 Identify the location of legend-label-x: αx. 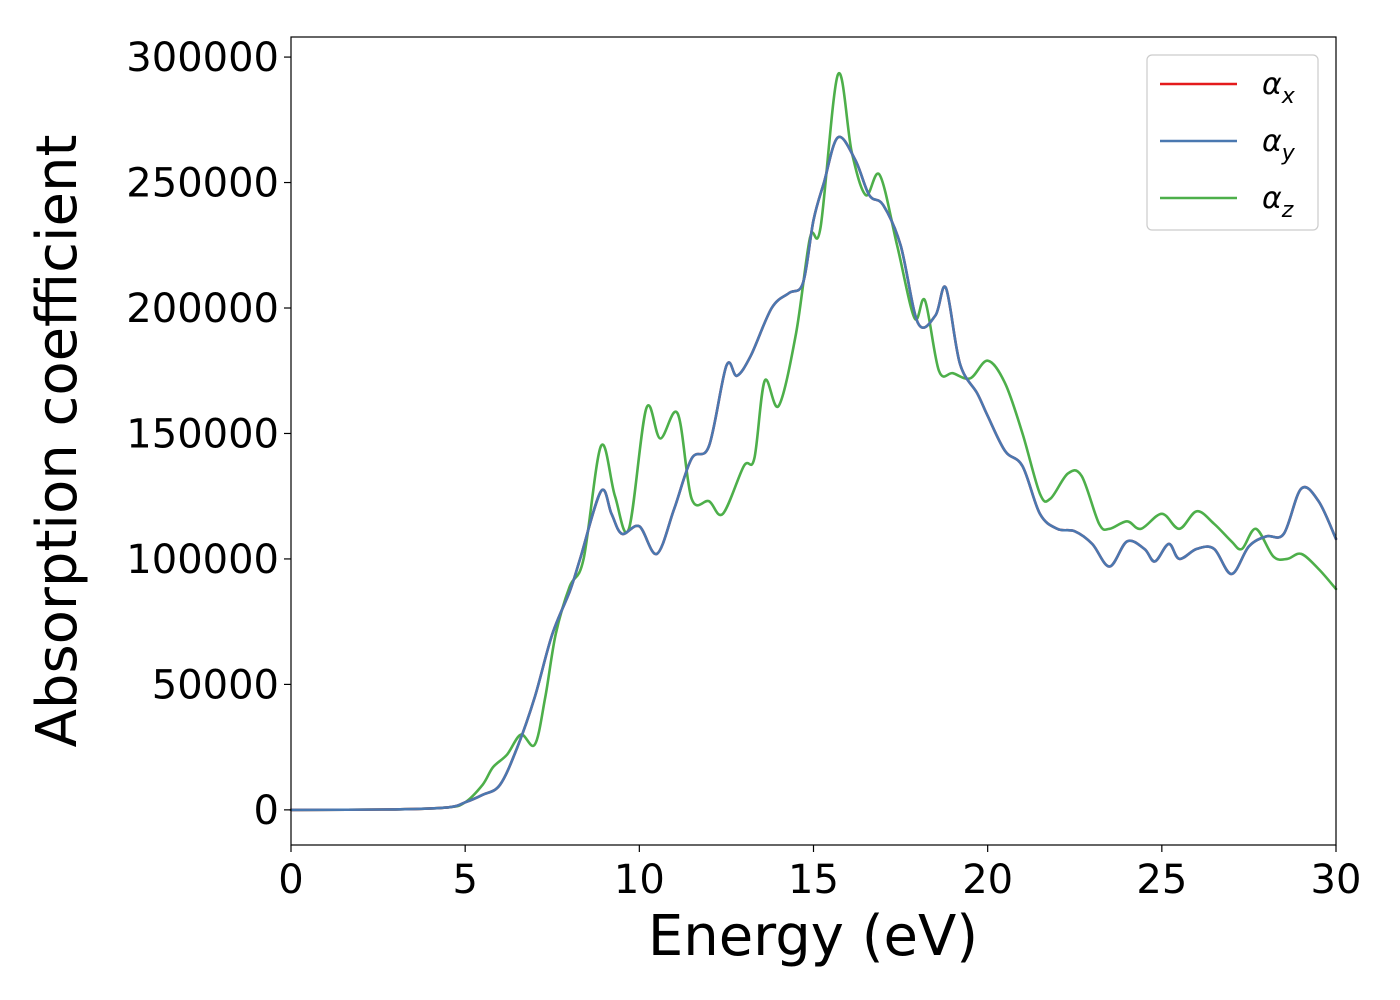
(1279, 88).